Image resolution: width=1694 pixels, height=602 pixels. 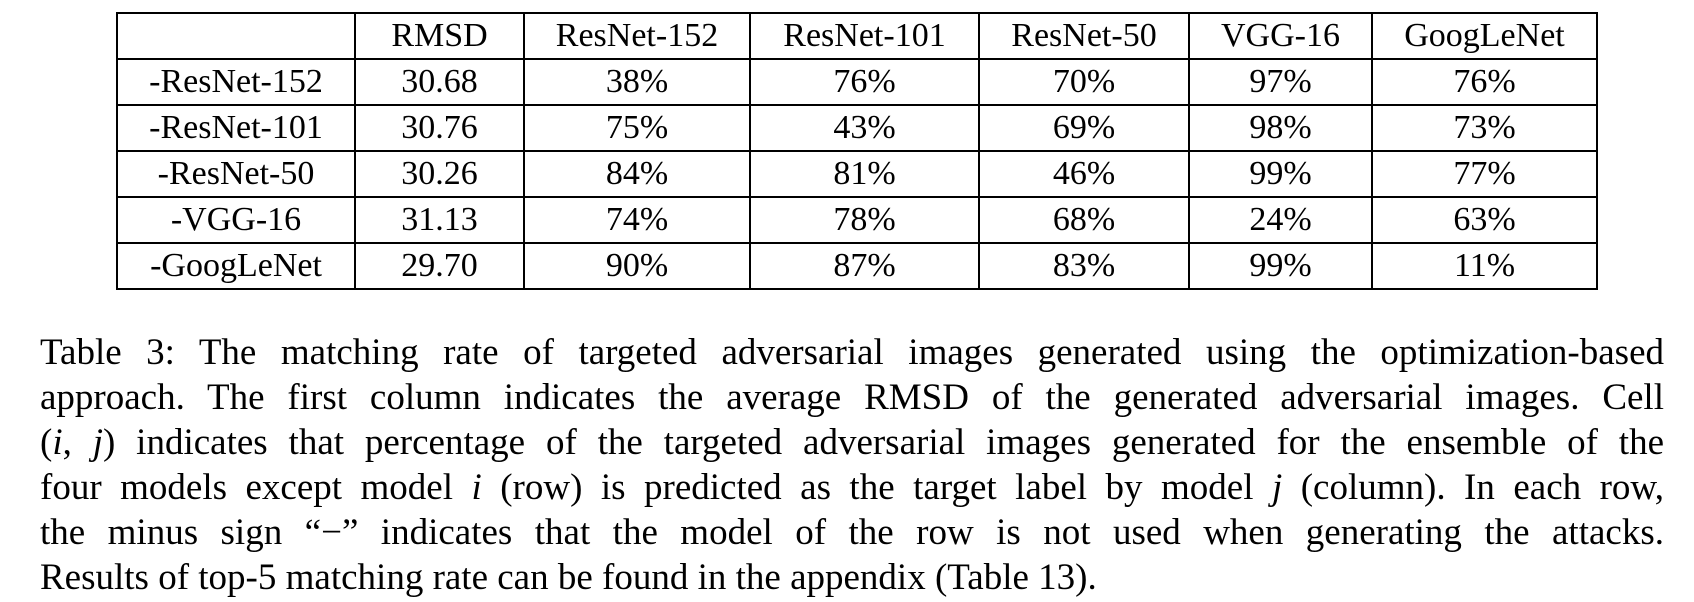 I want to click on table-row: -ResNet-50 30.26 84% 81% 46% 99% 77%, so click(x=857, y=174).